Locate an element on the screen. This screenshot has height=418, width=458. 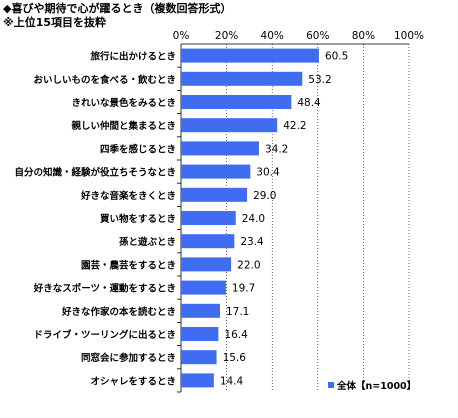
category-label: ドライブ・ツーリングに出るとき is located at coordinates (104, 335).